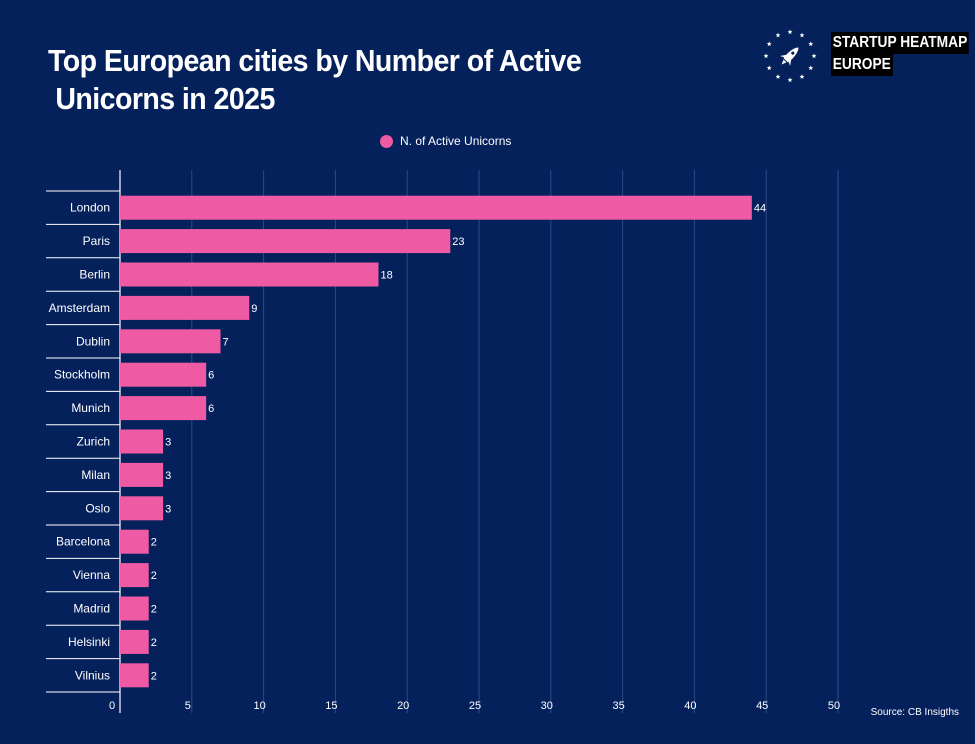  What do you see at coordinates (914, 712) in the screenshot?
I see `source-note: Source: CB Insigths` at bounding box center [914, 712].